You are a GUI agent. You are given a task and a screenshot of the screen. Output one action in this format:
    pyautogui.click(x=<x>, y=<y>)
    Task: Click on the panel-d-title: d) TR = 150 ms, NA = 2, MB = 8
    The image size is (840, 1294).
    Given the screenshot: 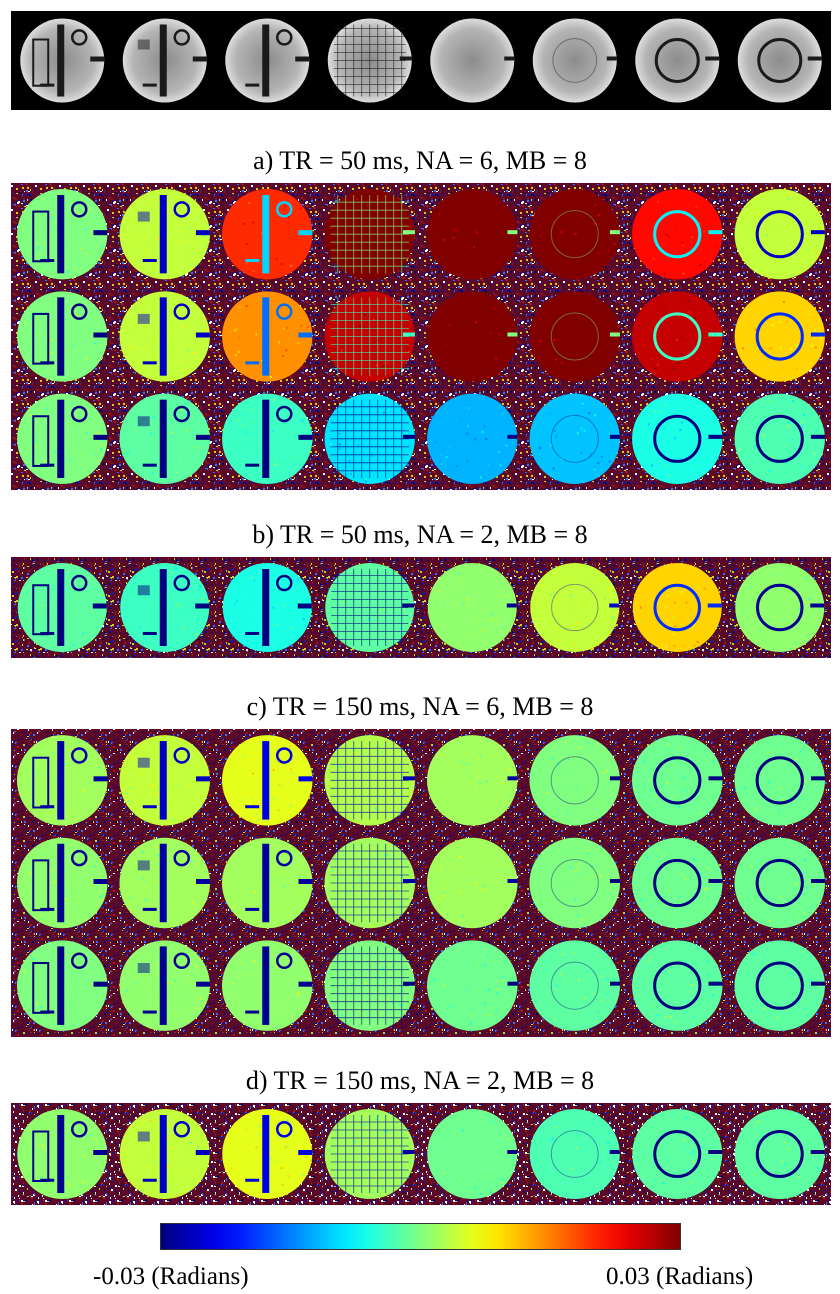 What is the action you would take?
    pyautogui.click(x=420, y=1080)
    